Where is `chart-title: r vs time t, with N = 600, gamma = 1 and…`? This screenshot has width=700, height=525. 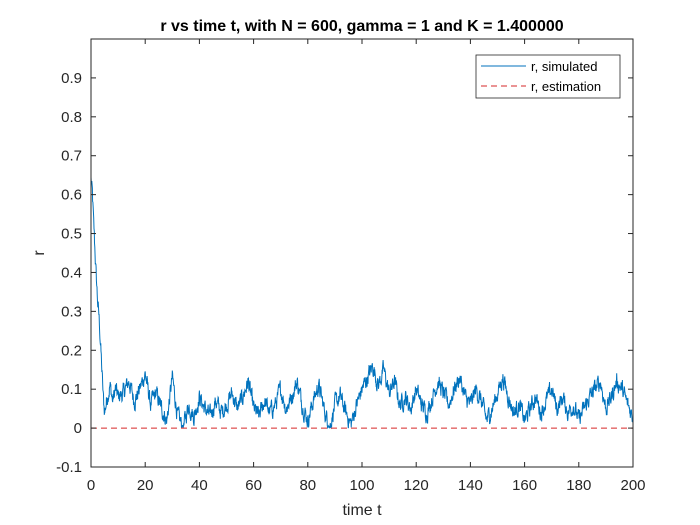
chart-title: r vs time t, with N = 600, gamma = 1 and… is located at coordinates (361, 26).